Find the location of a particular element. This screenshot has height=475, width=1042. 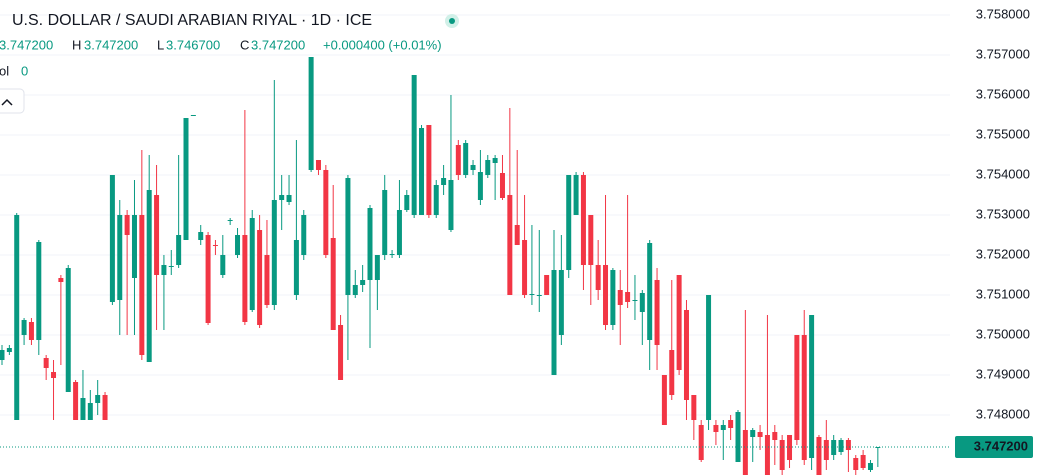

y-tick-label: 3.750000 is located at coordinates (1003, 333).